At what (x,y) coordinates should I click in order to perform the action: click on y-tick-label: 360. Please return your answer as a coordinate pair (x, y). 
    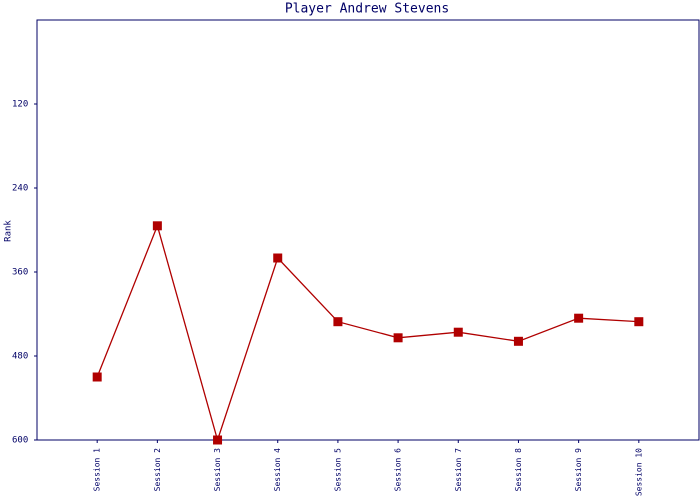
    Looking at the image, I should click on (20, 273).